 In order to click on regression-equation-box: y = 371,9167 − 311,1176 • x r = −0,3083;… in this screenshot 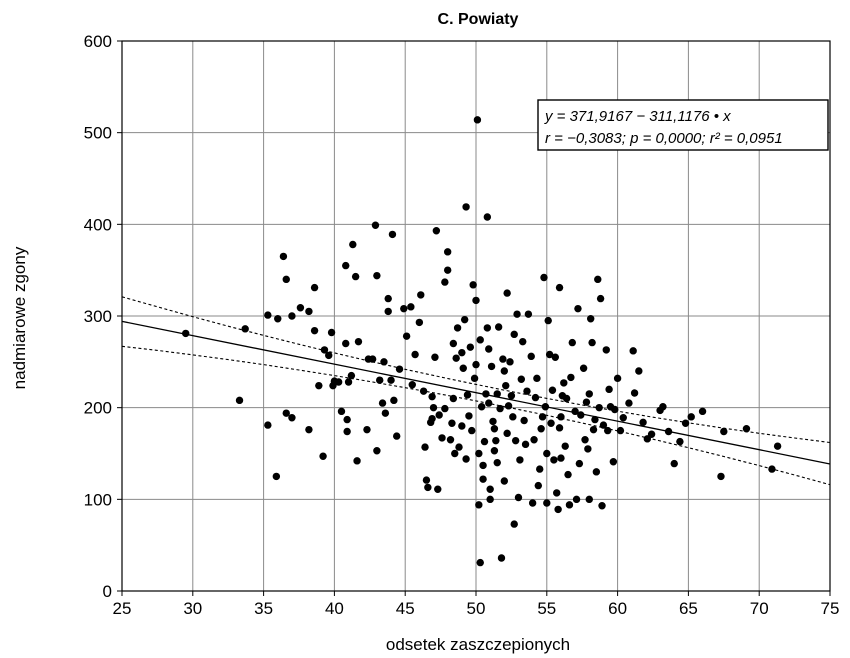, I will do `click(683, 125)`.